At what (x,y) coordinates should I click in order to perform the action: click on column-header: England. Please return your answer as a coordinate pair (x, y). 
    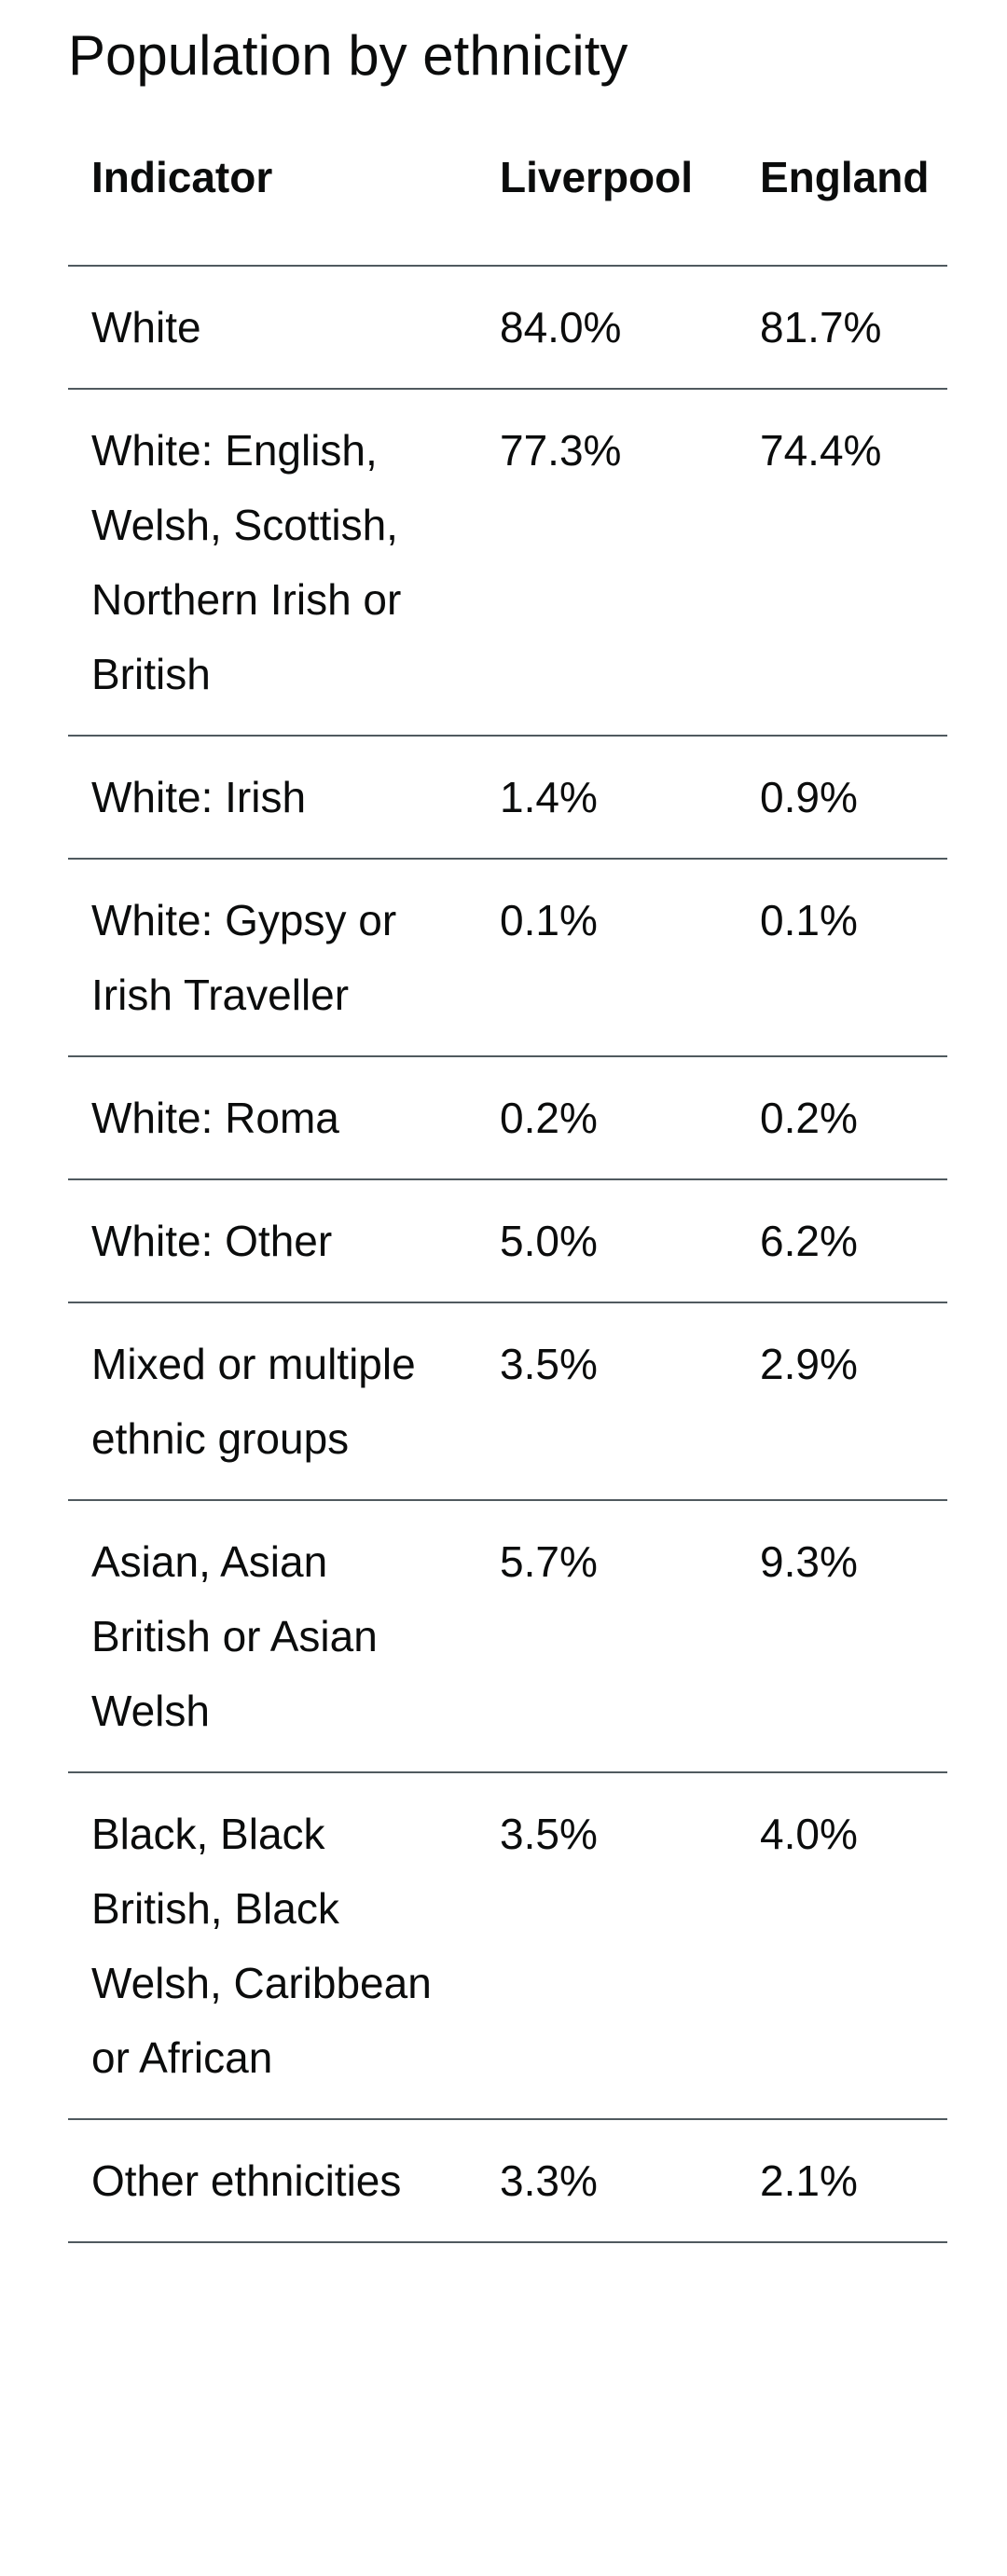
    Looking at the image, I should click on (842, 182).